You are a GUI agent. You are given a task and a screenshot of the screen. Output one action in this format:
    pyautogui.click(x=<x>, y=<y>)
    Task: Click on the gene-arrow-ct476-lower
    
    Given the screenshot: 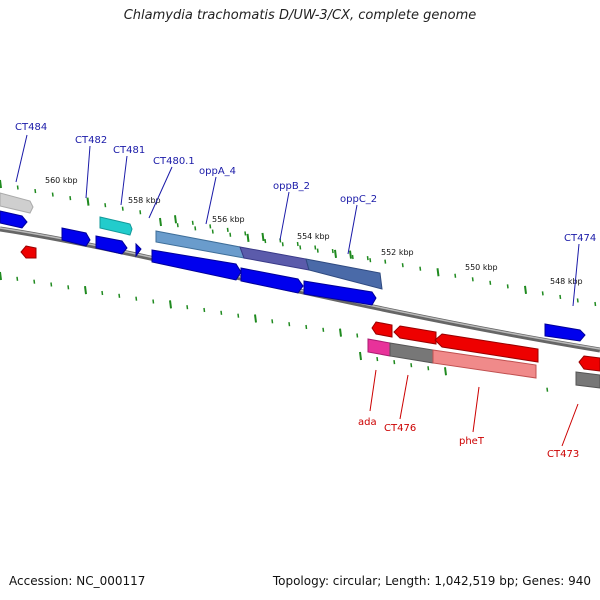 What is the action you would take?
    pyautogui.click(x=411, y=353)
    